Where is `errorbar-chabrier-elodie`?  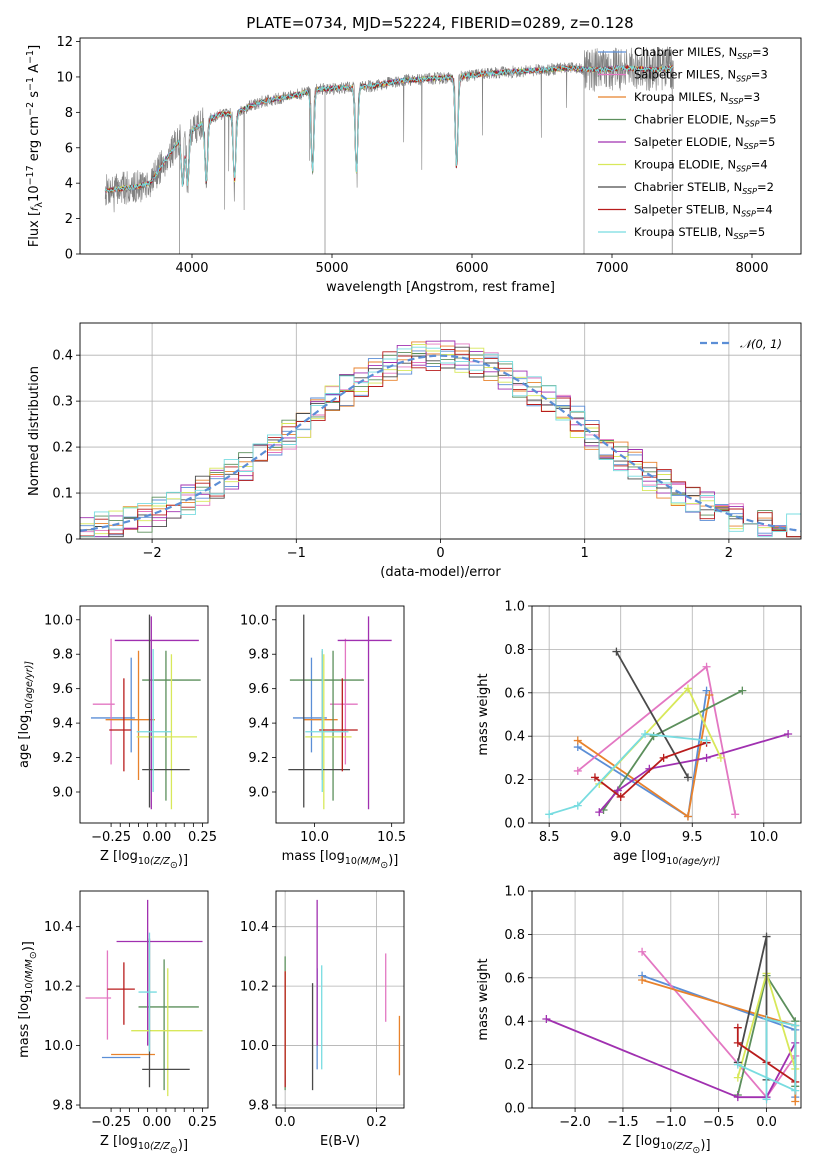 errorbar-chabrier-elodie is located at coordinates (326, 725).